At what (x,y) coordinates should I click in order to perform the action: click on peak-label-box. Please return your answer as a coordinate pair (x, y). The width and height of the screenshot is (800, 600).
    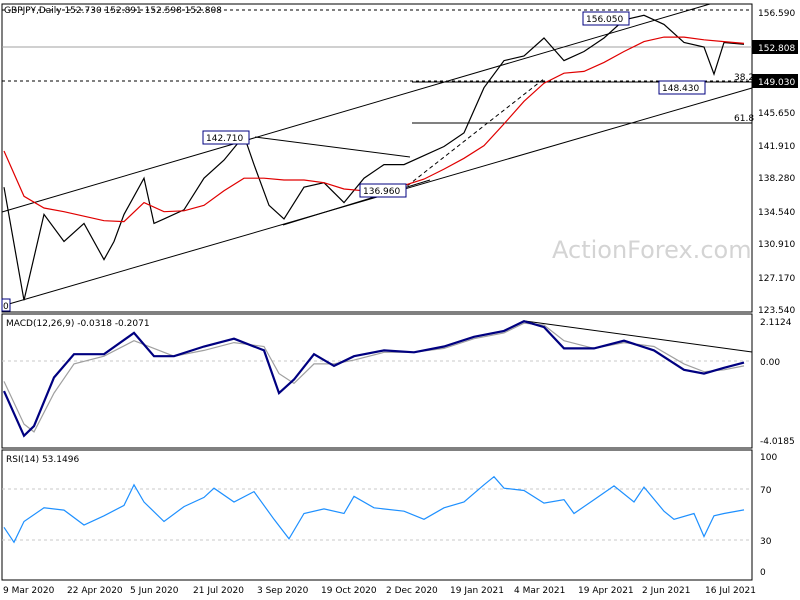
    Looking at the image, I should click on (226, 137).